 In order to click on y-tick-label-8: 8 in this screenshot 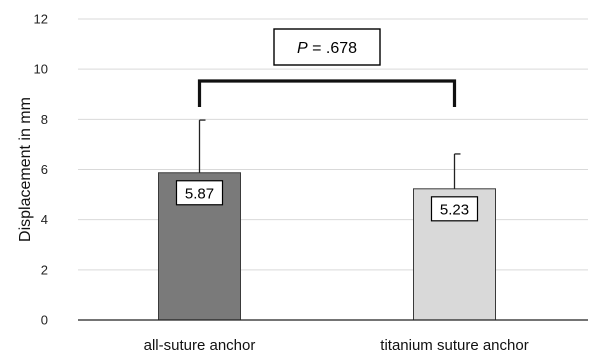, I will do `click(44, 119)`.